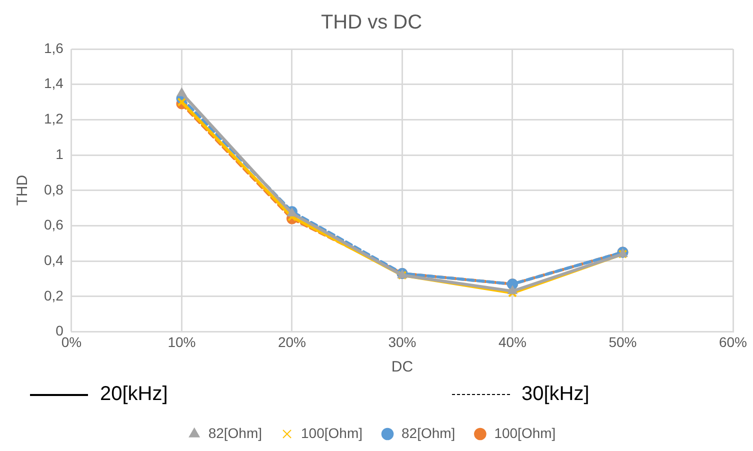 The image size is (753, 451). Describe the element at coordinates (622, 342) in the screenshot. I see `x-tick-label: 50%` at that location.